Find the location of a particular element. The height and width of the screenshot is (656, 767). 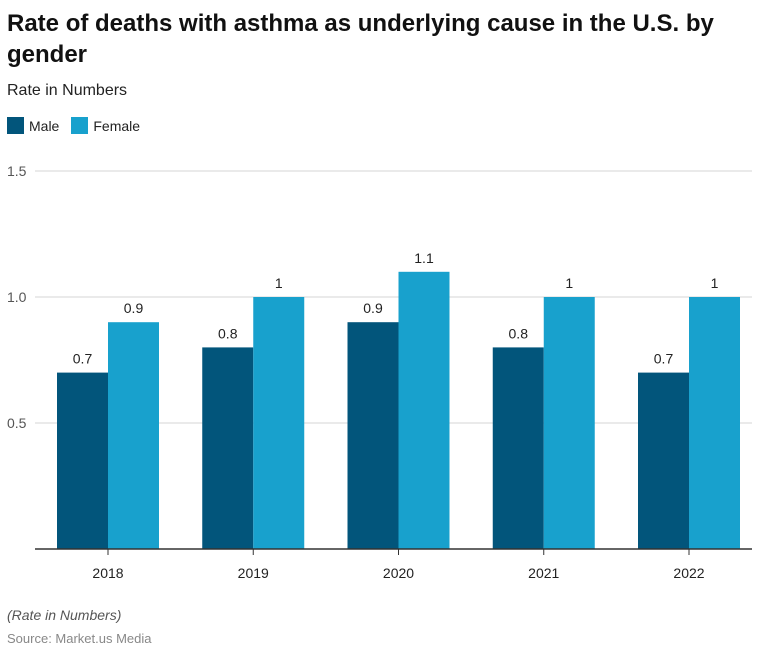

legend-item-male: Male is located at coordinates (33, 125).